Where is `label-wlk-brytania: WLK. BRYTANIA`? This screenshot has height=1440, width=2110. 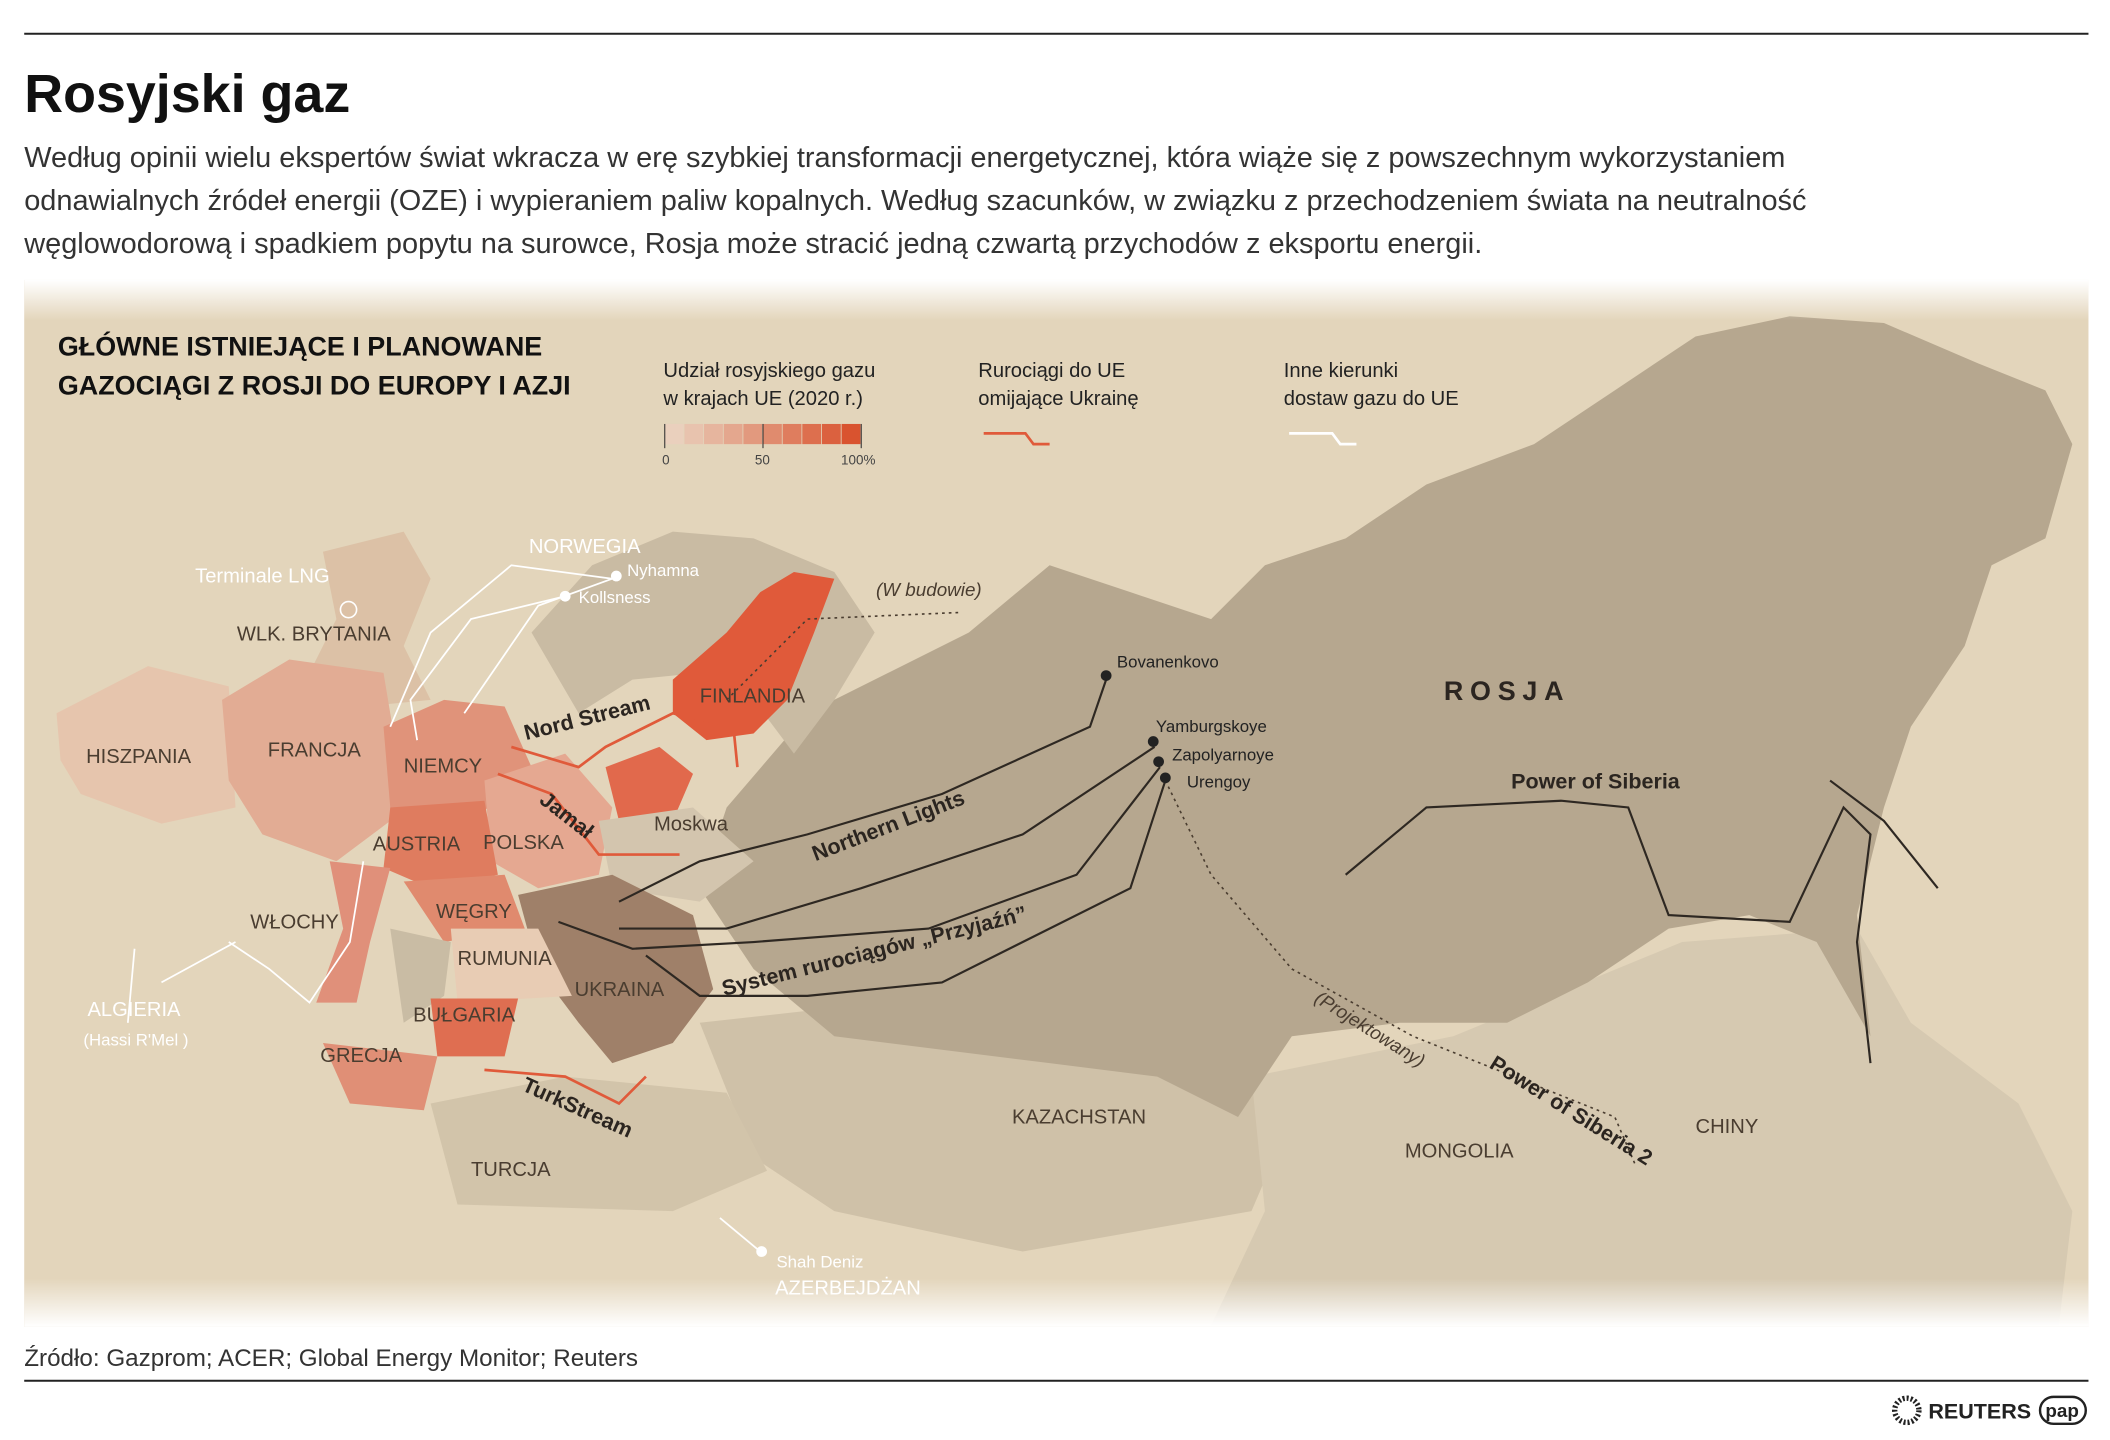 label-wlk-brytania: WLK. BRYTANIA is located at coordinates (314, 635).